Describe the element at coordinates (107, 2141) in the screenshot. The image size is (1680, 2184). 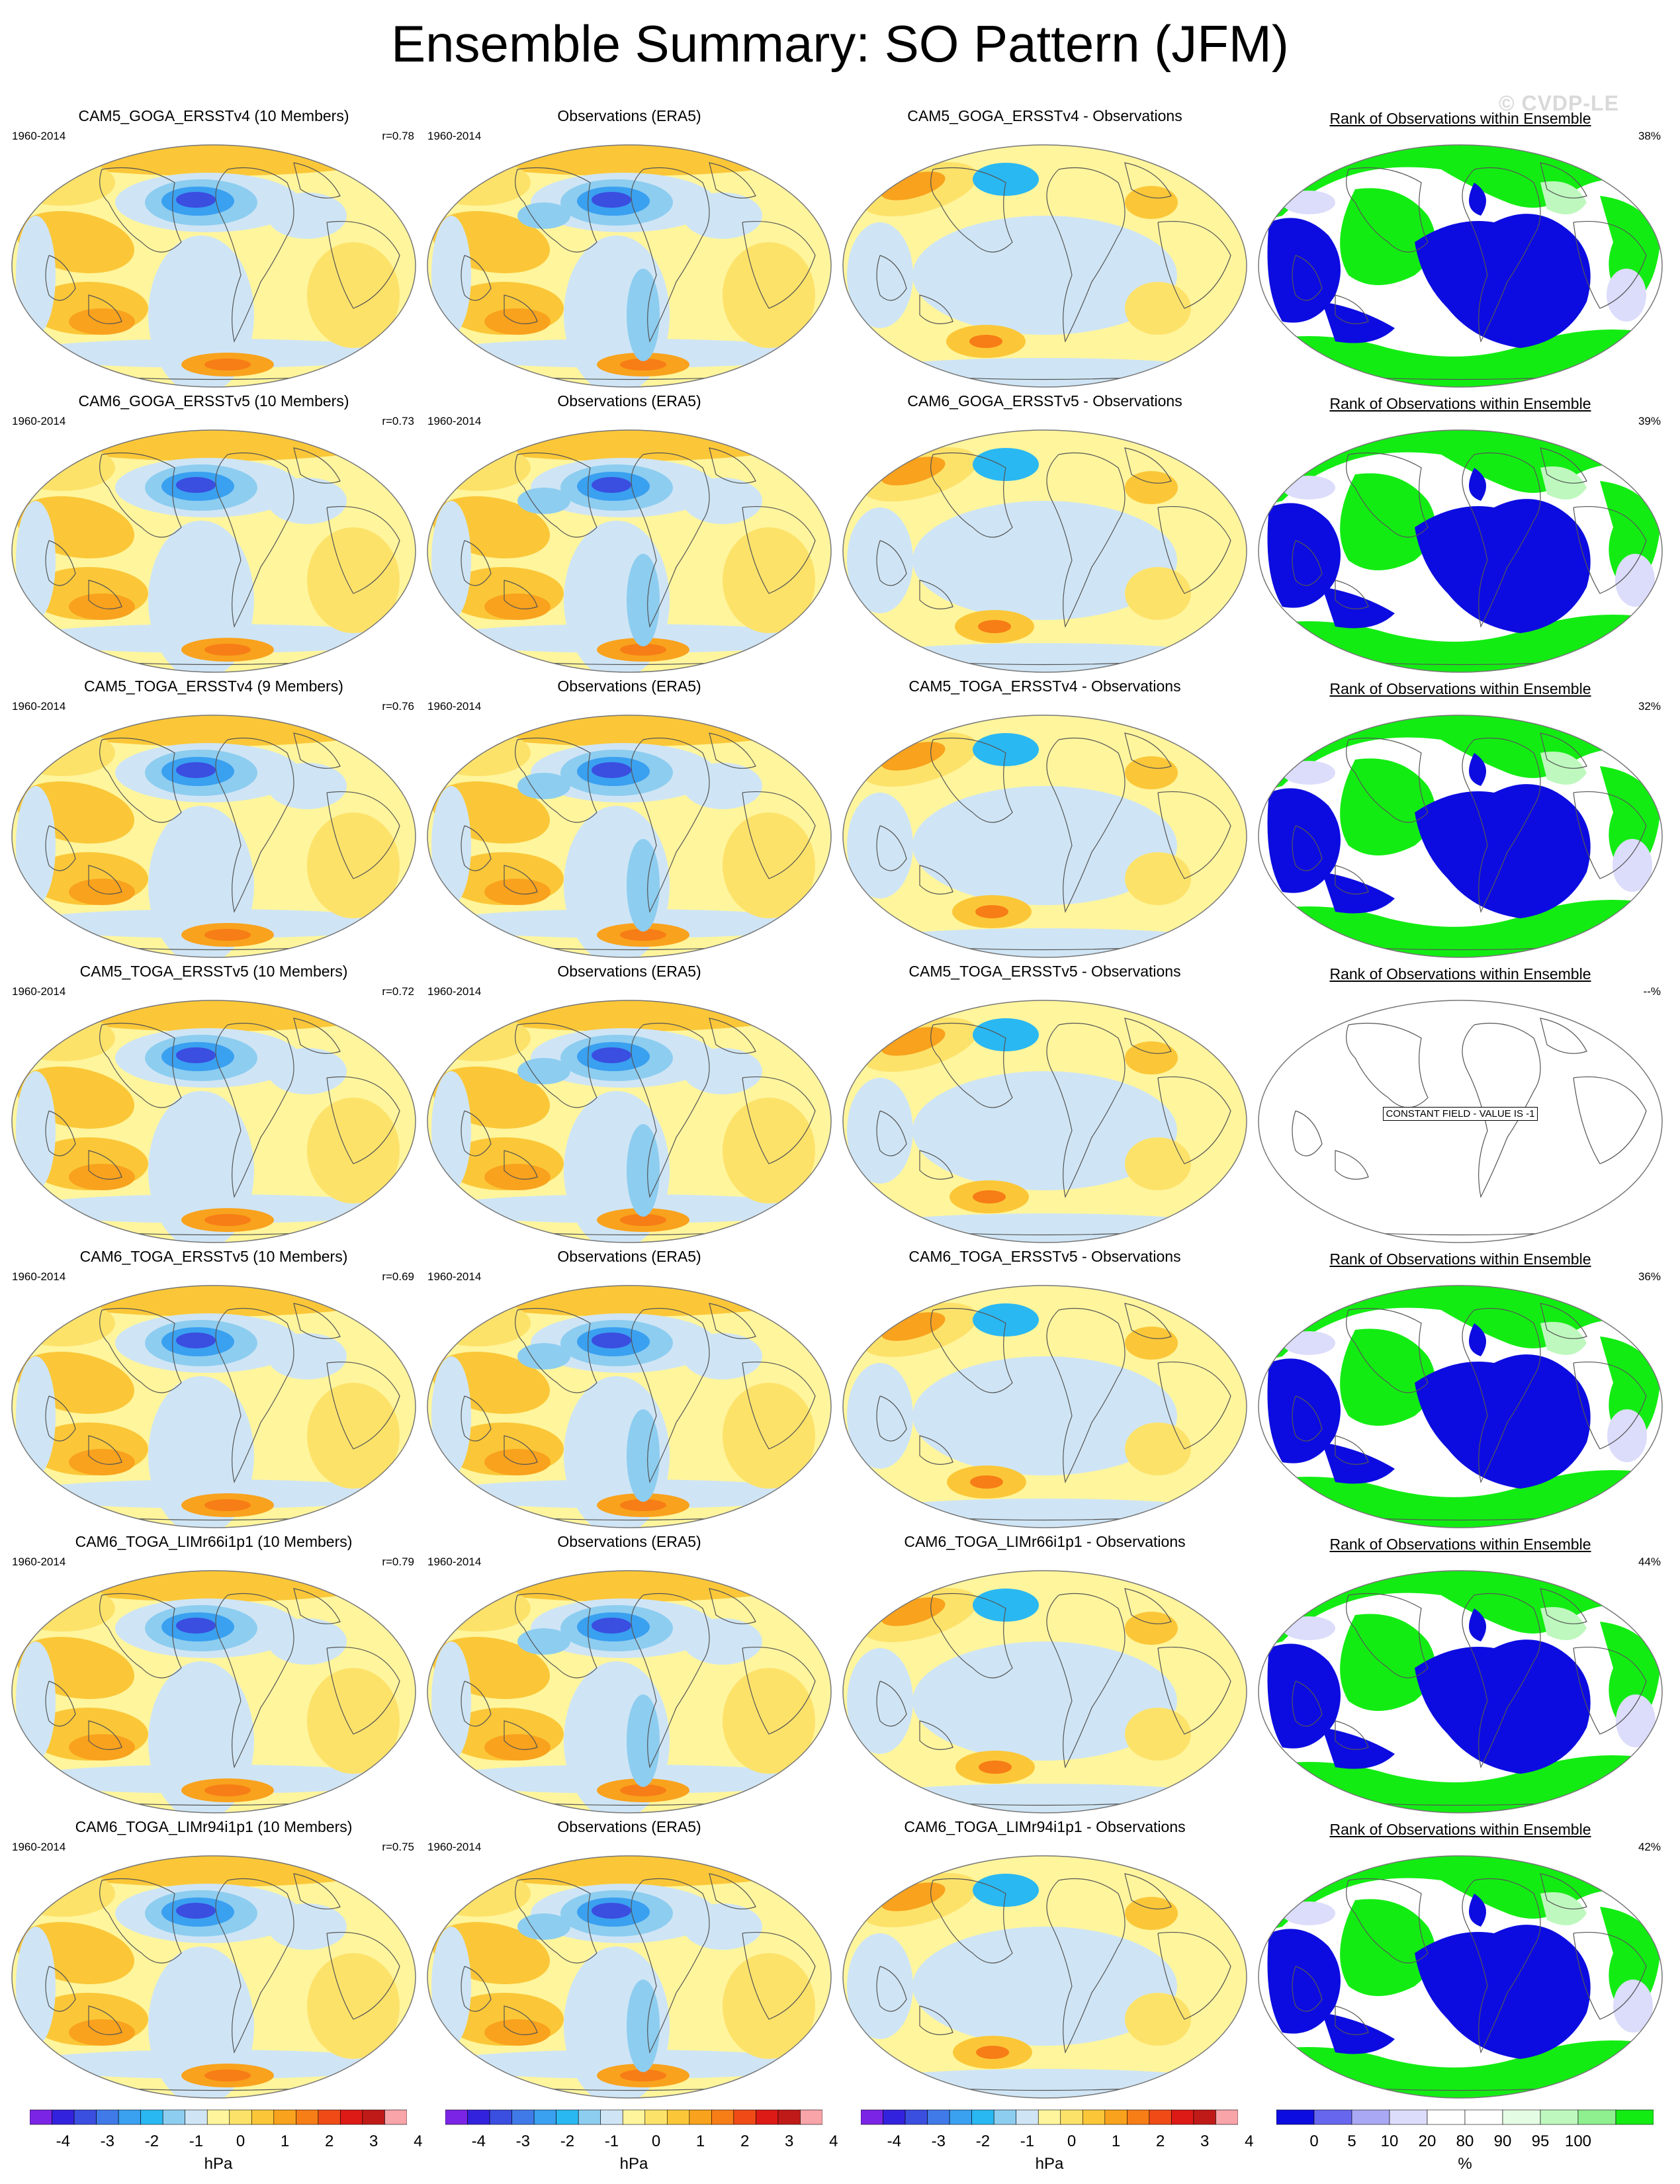
I see `colorbar-tick-label: -3` at that location.